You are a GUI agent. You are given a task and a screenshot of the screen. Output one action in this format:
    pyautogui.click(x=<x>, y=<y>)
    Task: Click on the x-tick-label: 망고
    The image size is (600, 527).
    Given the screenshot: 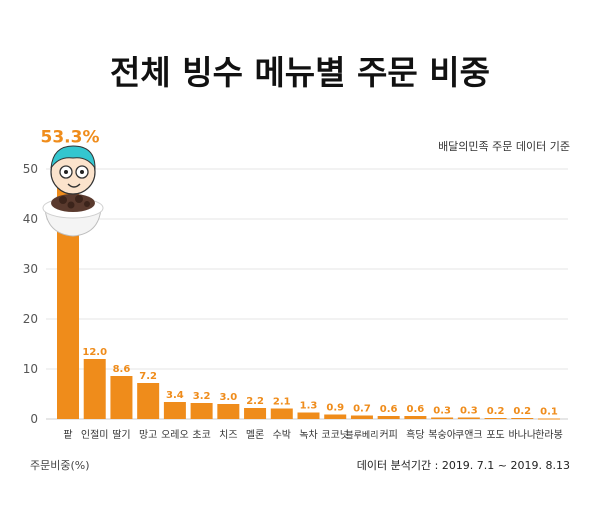 What is the action you would take?
    pyautogui.click(x=148, y=435)
    